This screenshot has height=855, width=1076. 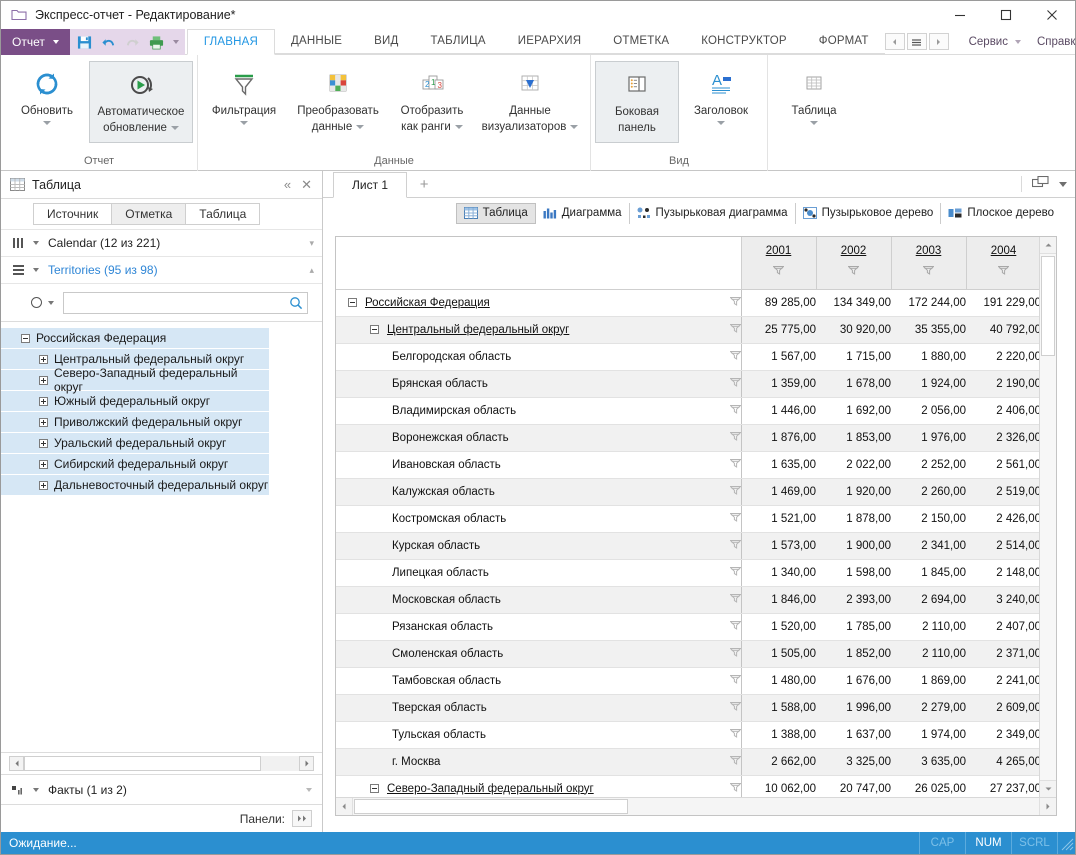 What do you see at coordinates (928, 654) in the screenshot?
I see `value-cell: 2 110,00` at bounding box center [928, 654].